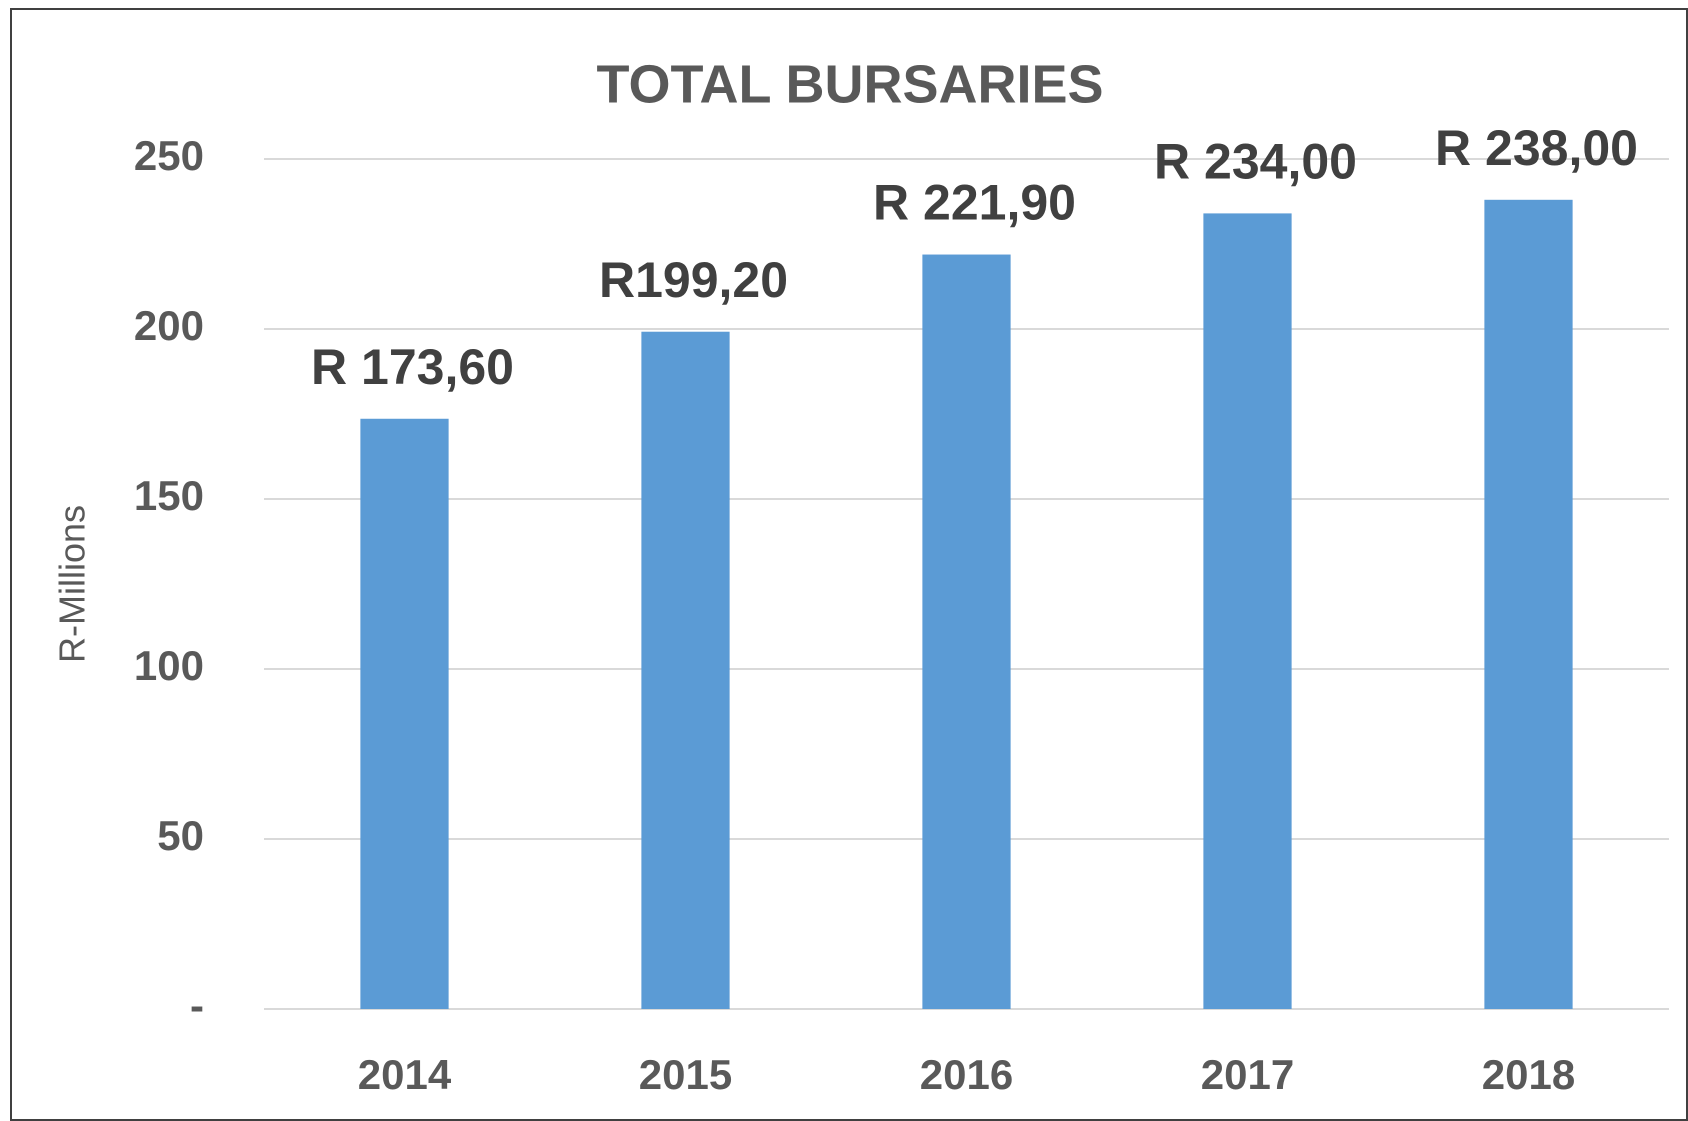 The width and height of the screenshot is (1688, 1121). Describe the element at coordinates (1528, 1074) in the screenshot. I see `x-tick-label: 2018` at that location.